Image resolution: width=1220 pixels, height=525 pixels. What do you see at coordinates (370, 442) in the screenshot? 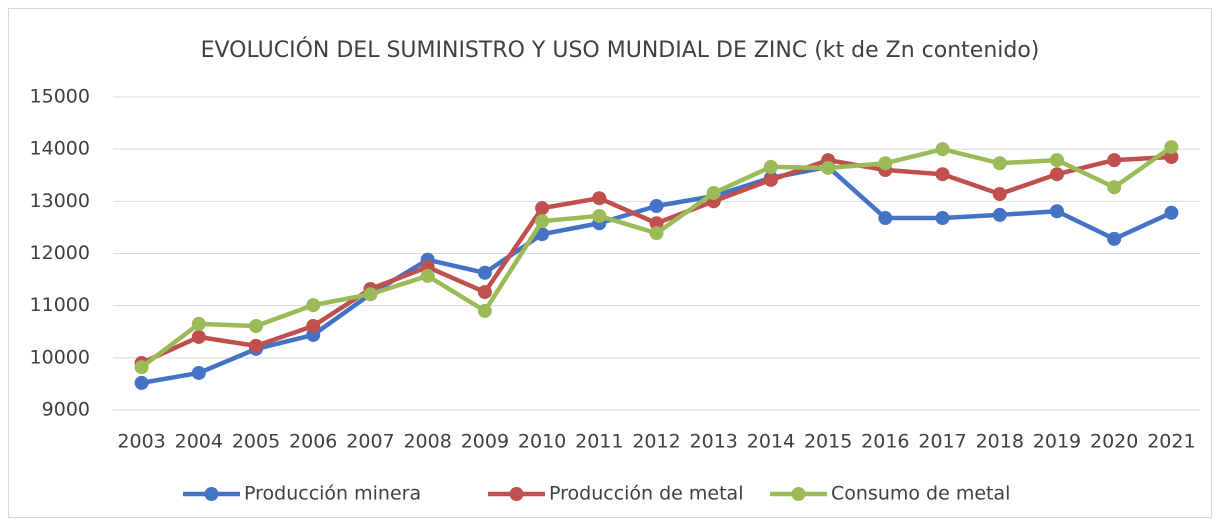
I see `x-tick-label: 2007` at bounding box center [370, 442].